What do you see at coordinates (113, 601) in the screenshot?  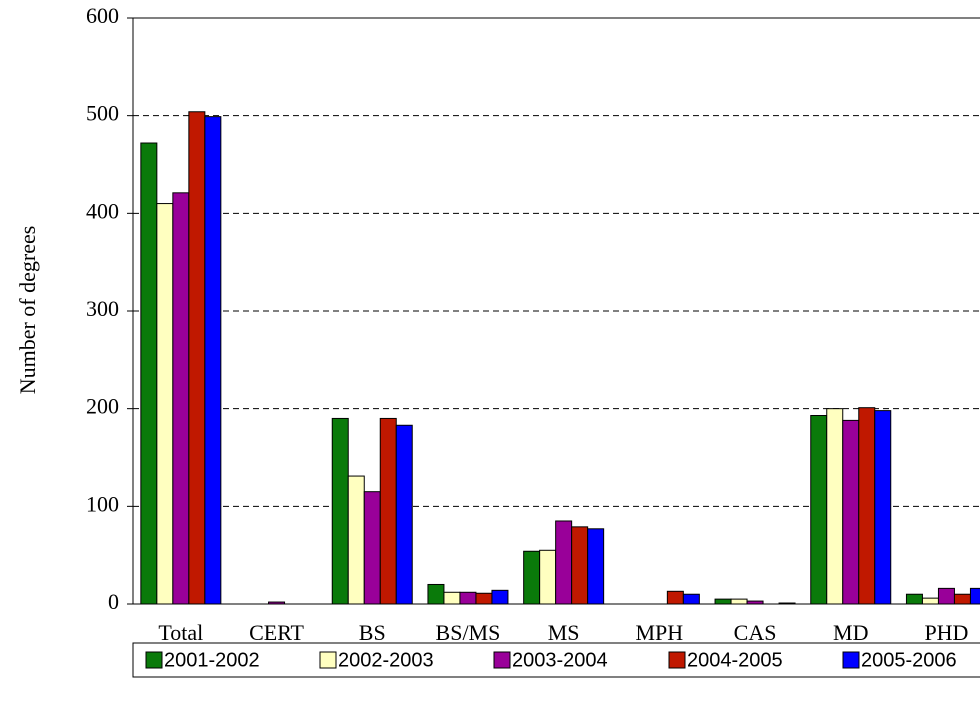 I see `y-tick-label: 0` at bounding box center [113, 601].